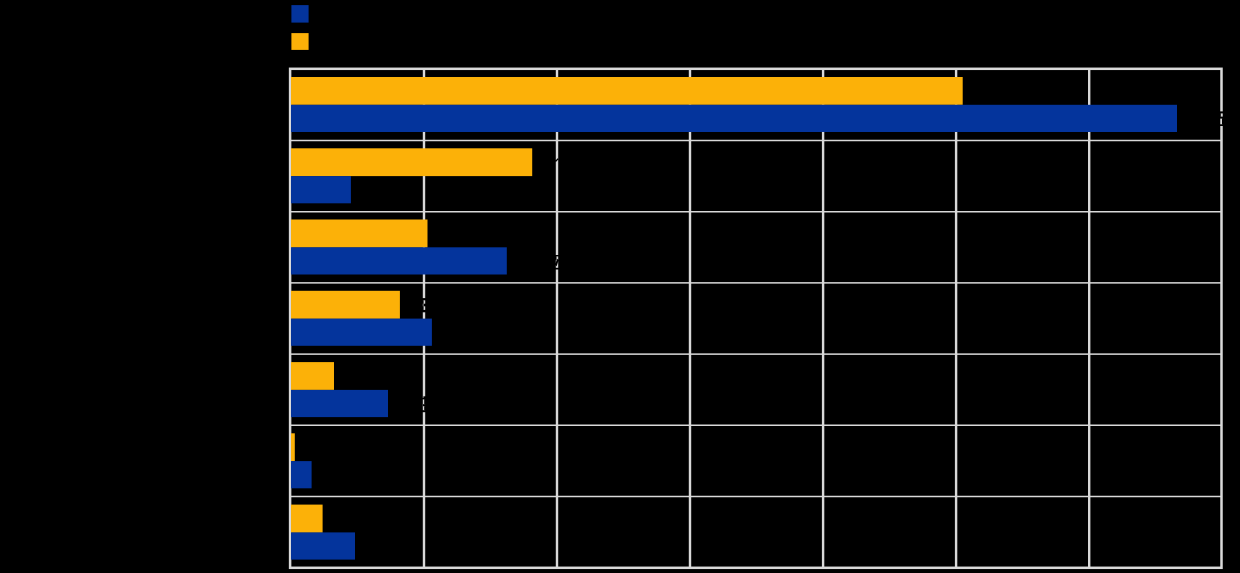  I want to click on svg-text: 4,5 %, so click(378, 190).